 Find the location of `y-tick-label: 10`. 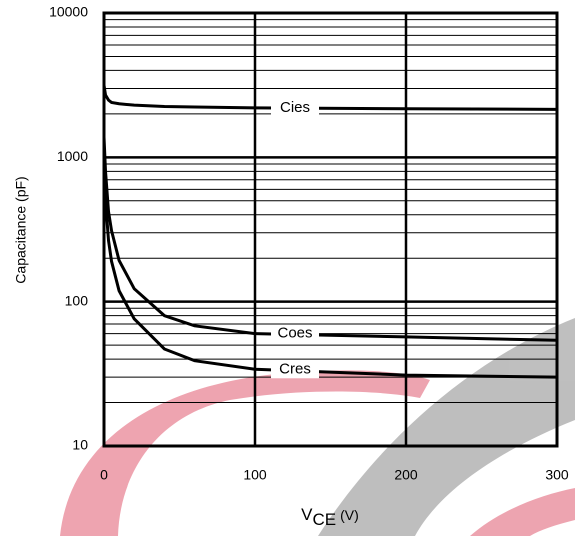

y-tick-label: 10 is located at coordinates (80, 445).